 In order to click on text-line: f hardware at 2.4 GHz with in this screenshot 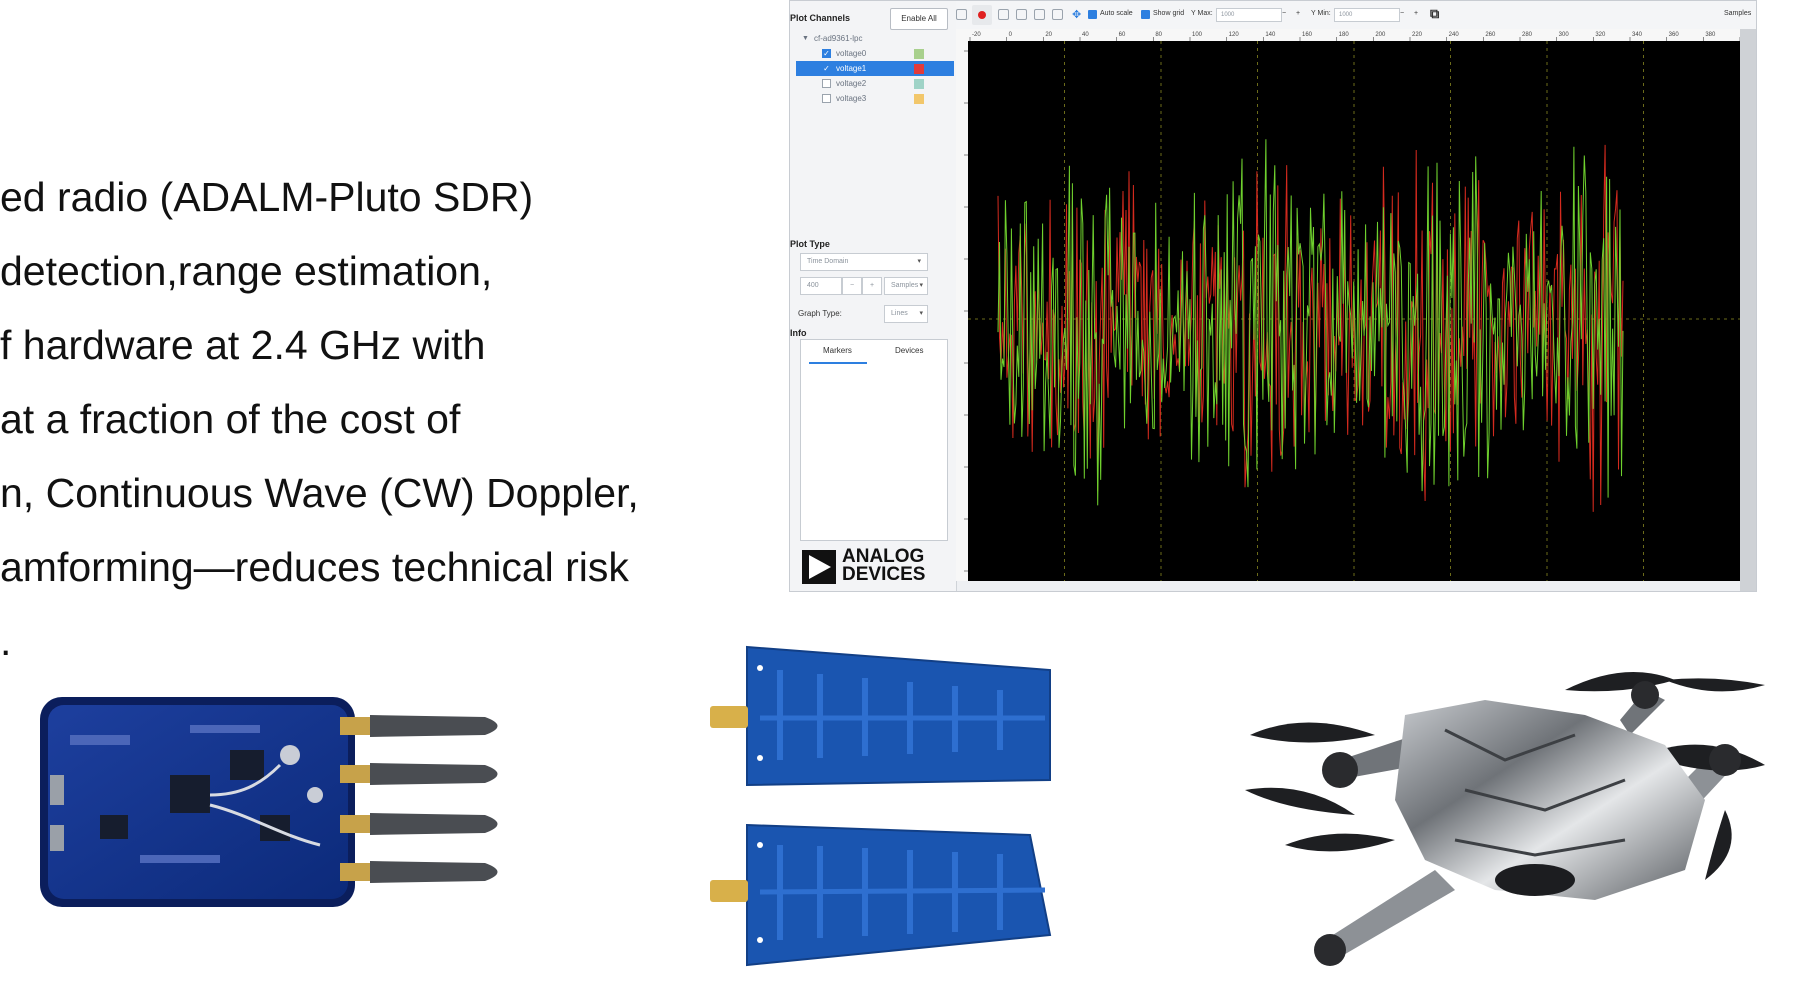, I will do `click(243, 345)`.